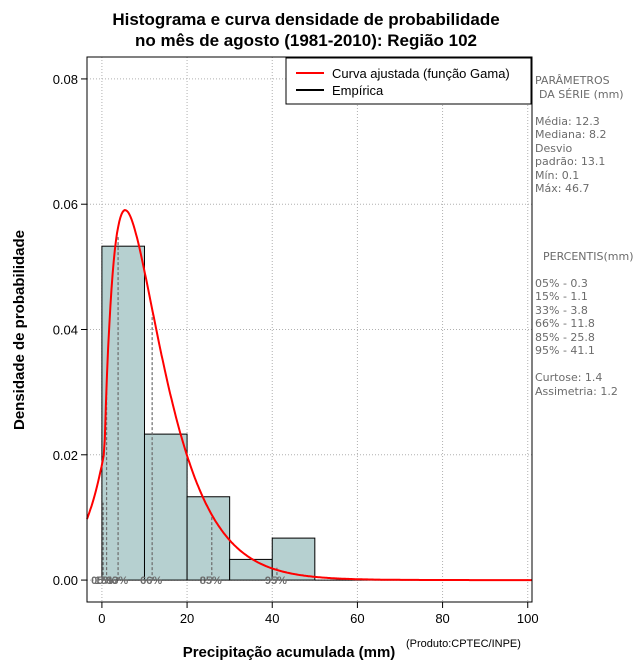 The image size is (640, 660). Describe the element at coordinates (567, 121) in the screenshot. I see `stat-mean: Média: 12.3` at that location.